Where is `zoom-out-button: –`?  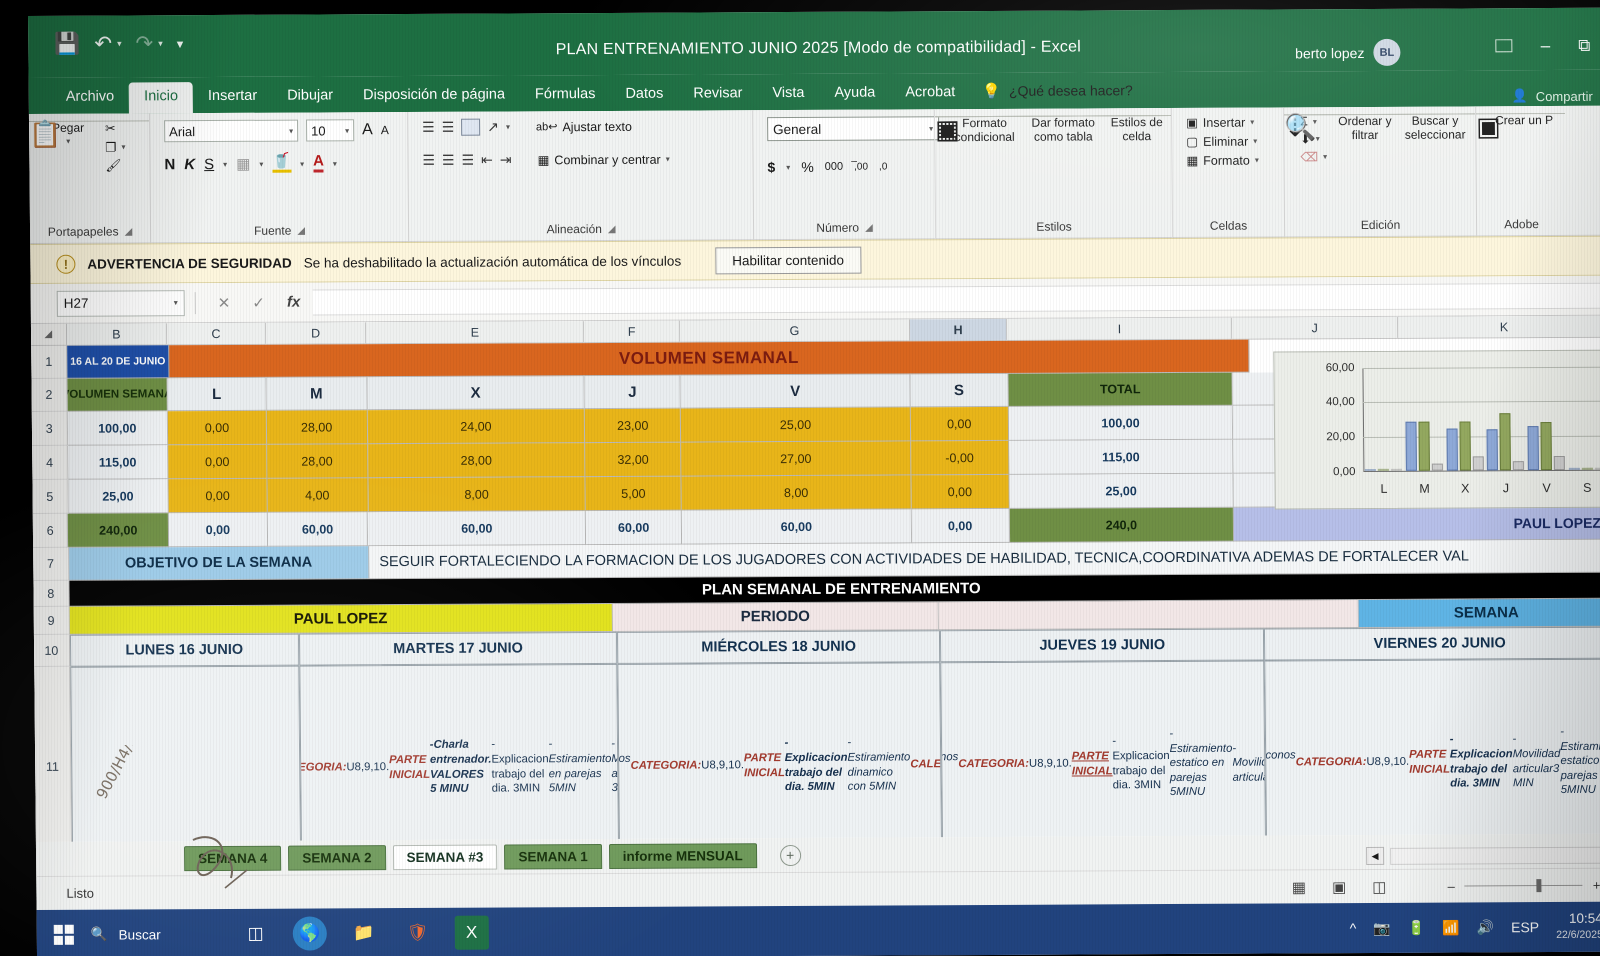 zoom-out-button: – is located at coordinates (1451, 886).